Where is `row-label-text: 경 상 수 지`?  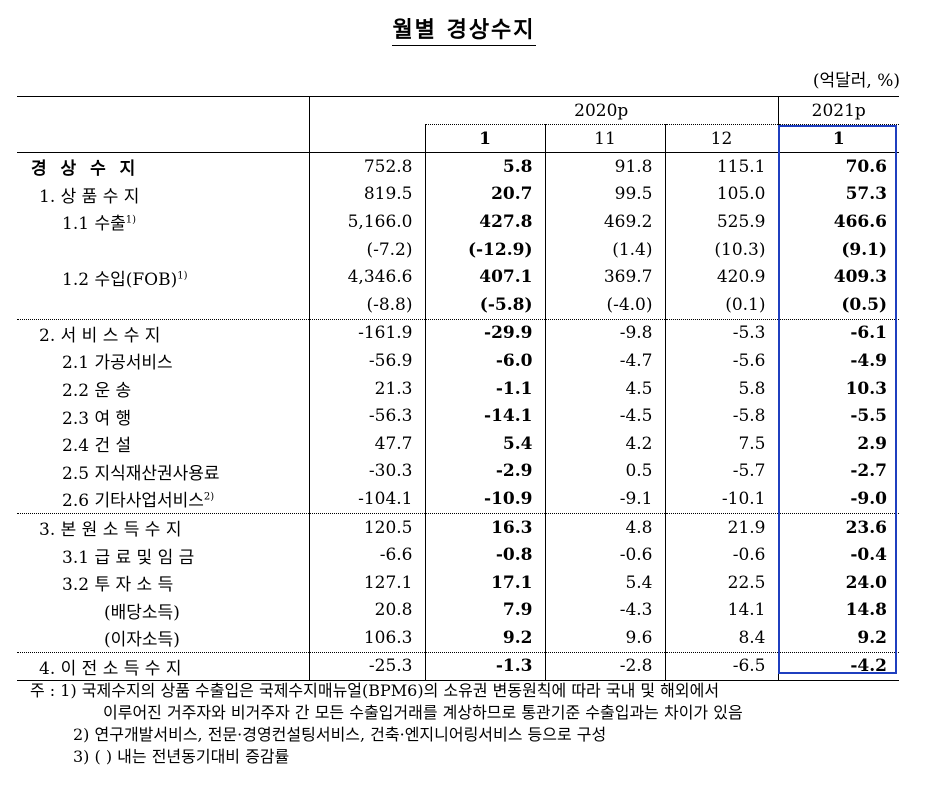 row-label-text: 경 상 수 지 is located at coordinates (85, 169).